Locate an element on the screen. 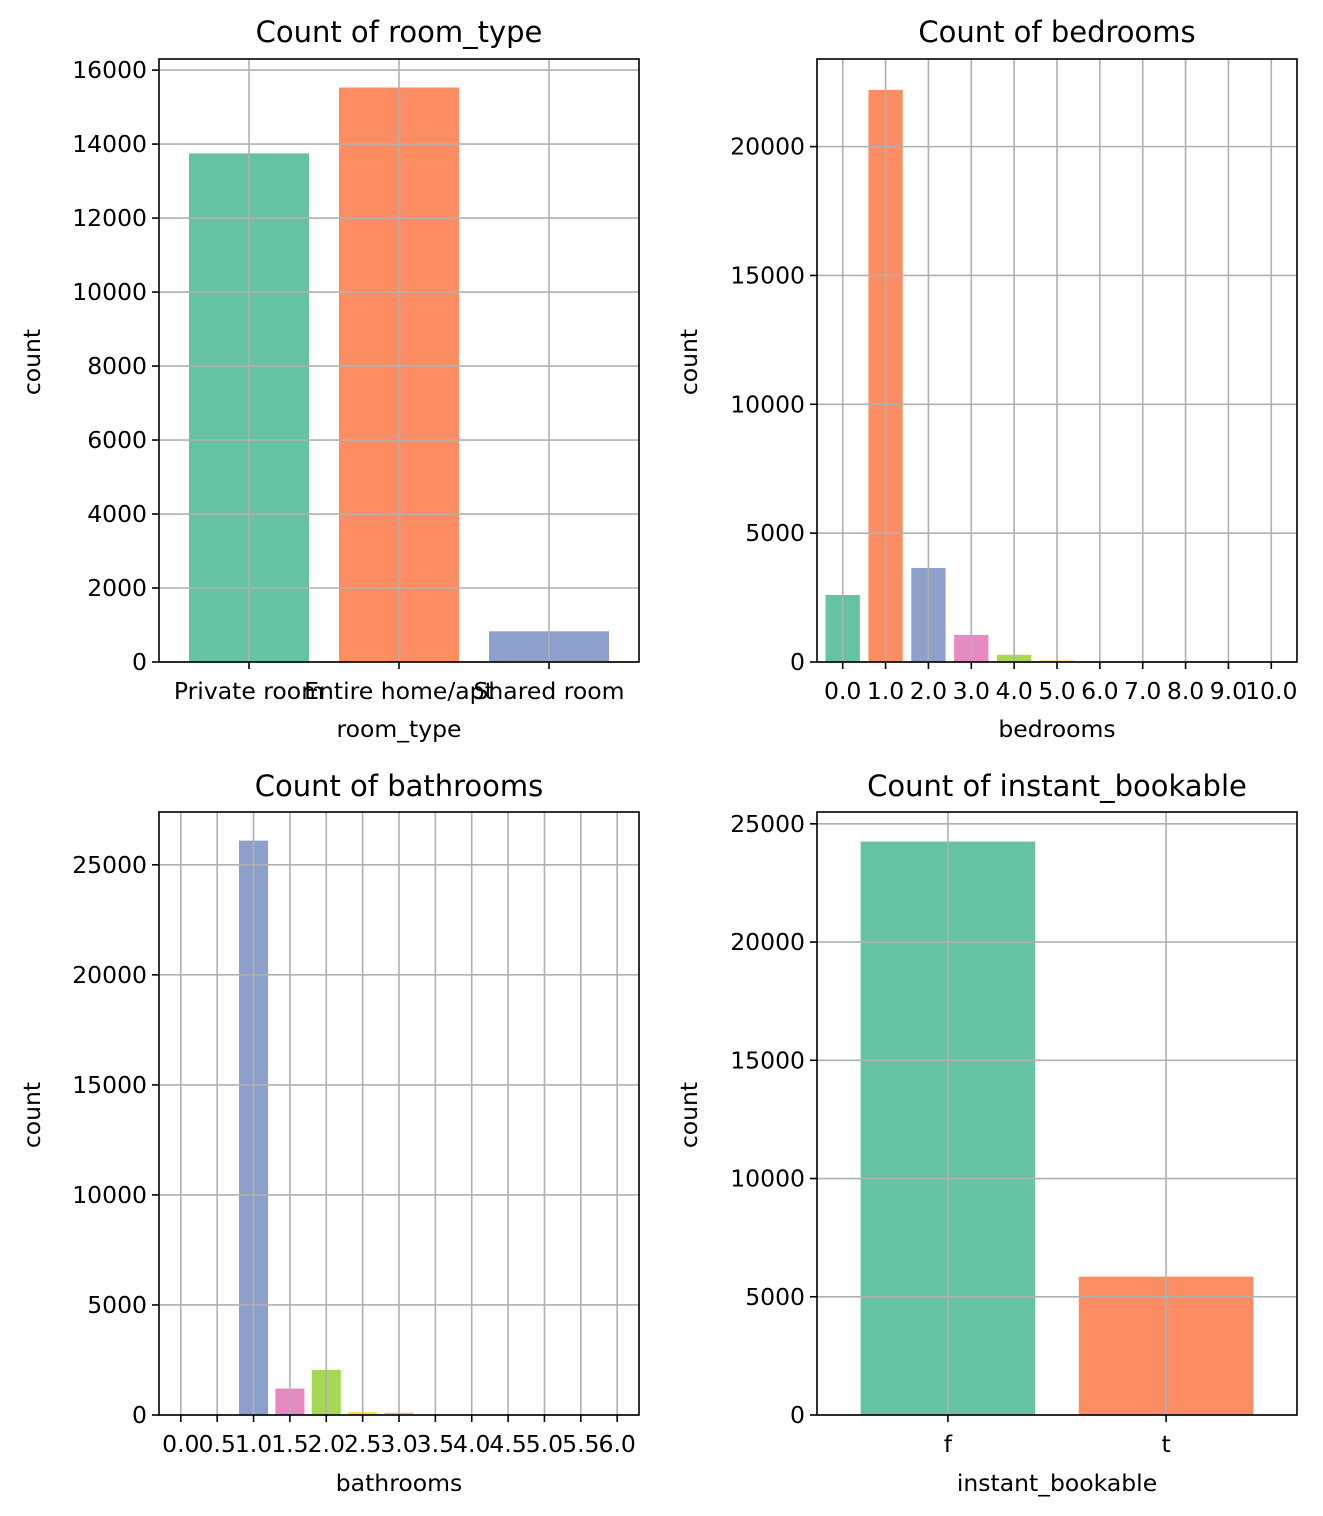  x-ticks: 0.0 1.0 2.0 3.0 4.0 5.0 6.0 7.0 8.0 9.010.0 is located at coordinates (1060, 683).